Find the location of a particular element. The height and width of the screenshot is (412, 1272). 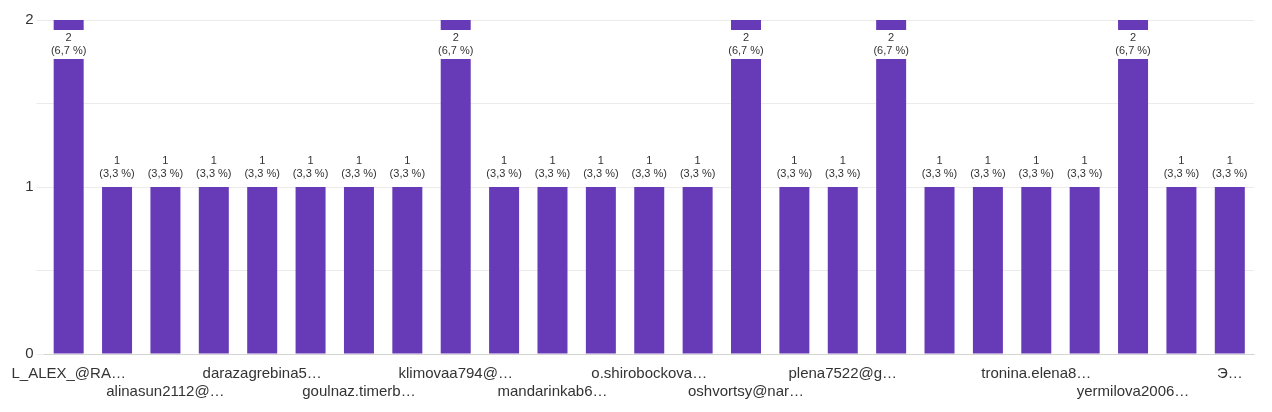

y-tick-label: 2 is located at coordinates (29, 19).